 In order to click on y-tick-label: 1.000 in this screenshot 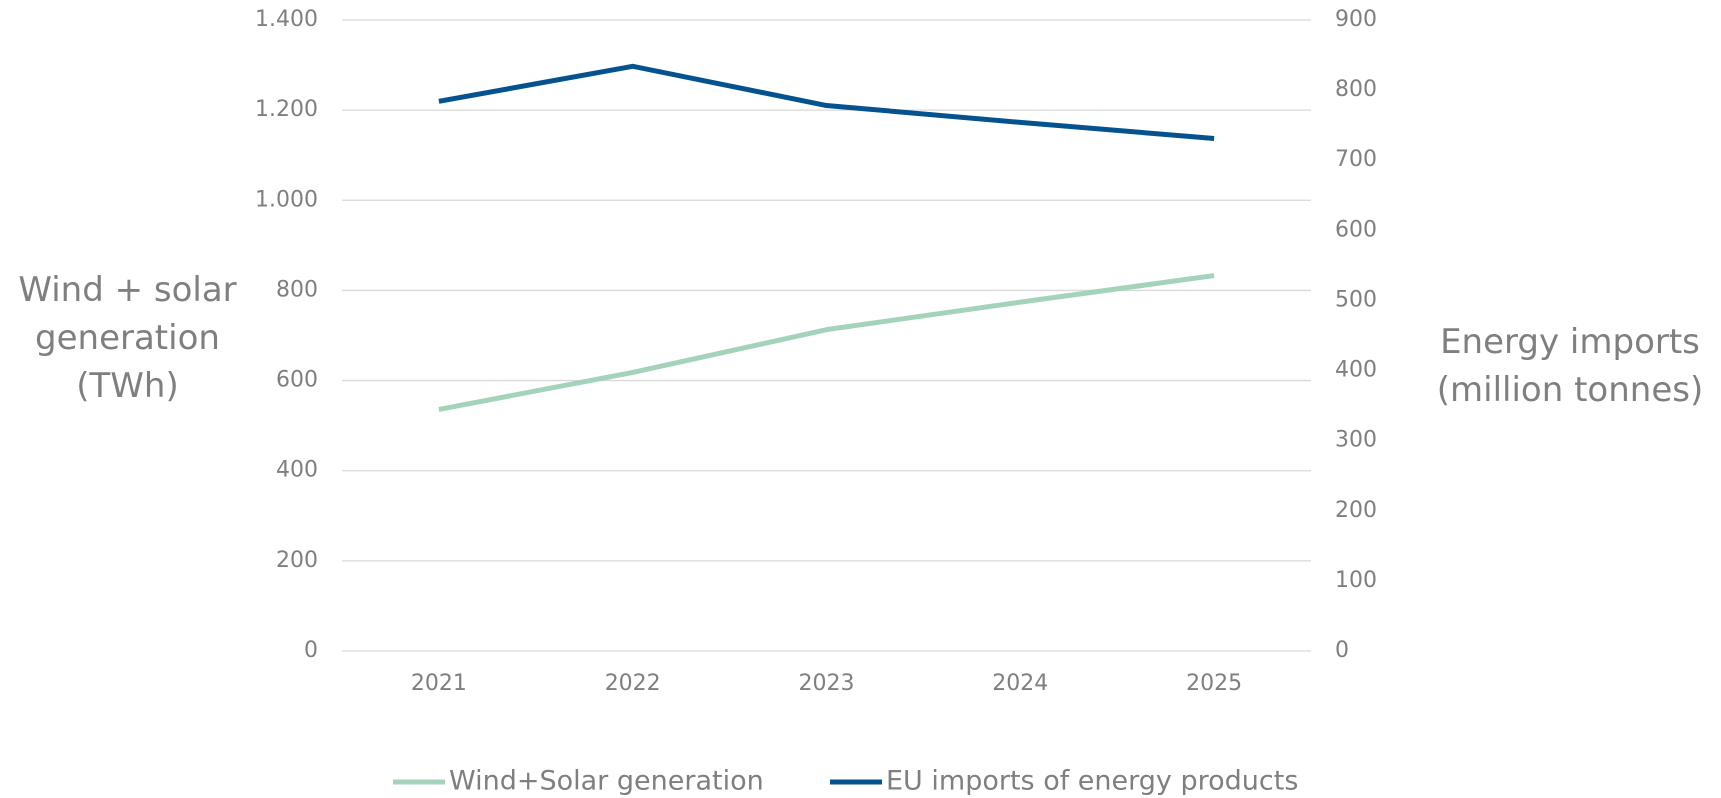, I will do `click(286, 199)`.